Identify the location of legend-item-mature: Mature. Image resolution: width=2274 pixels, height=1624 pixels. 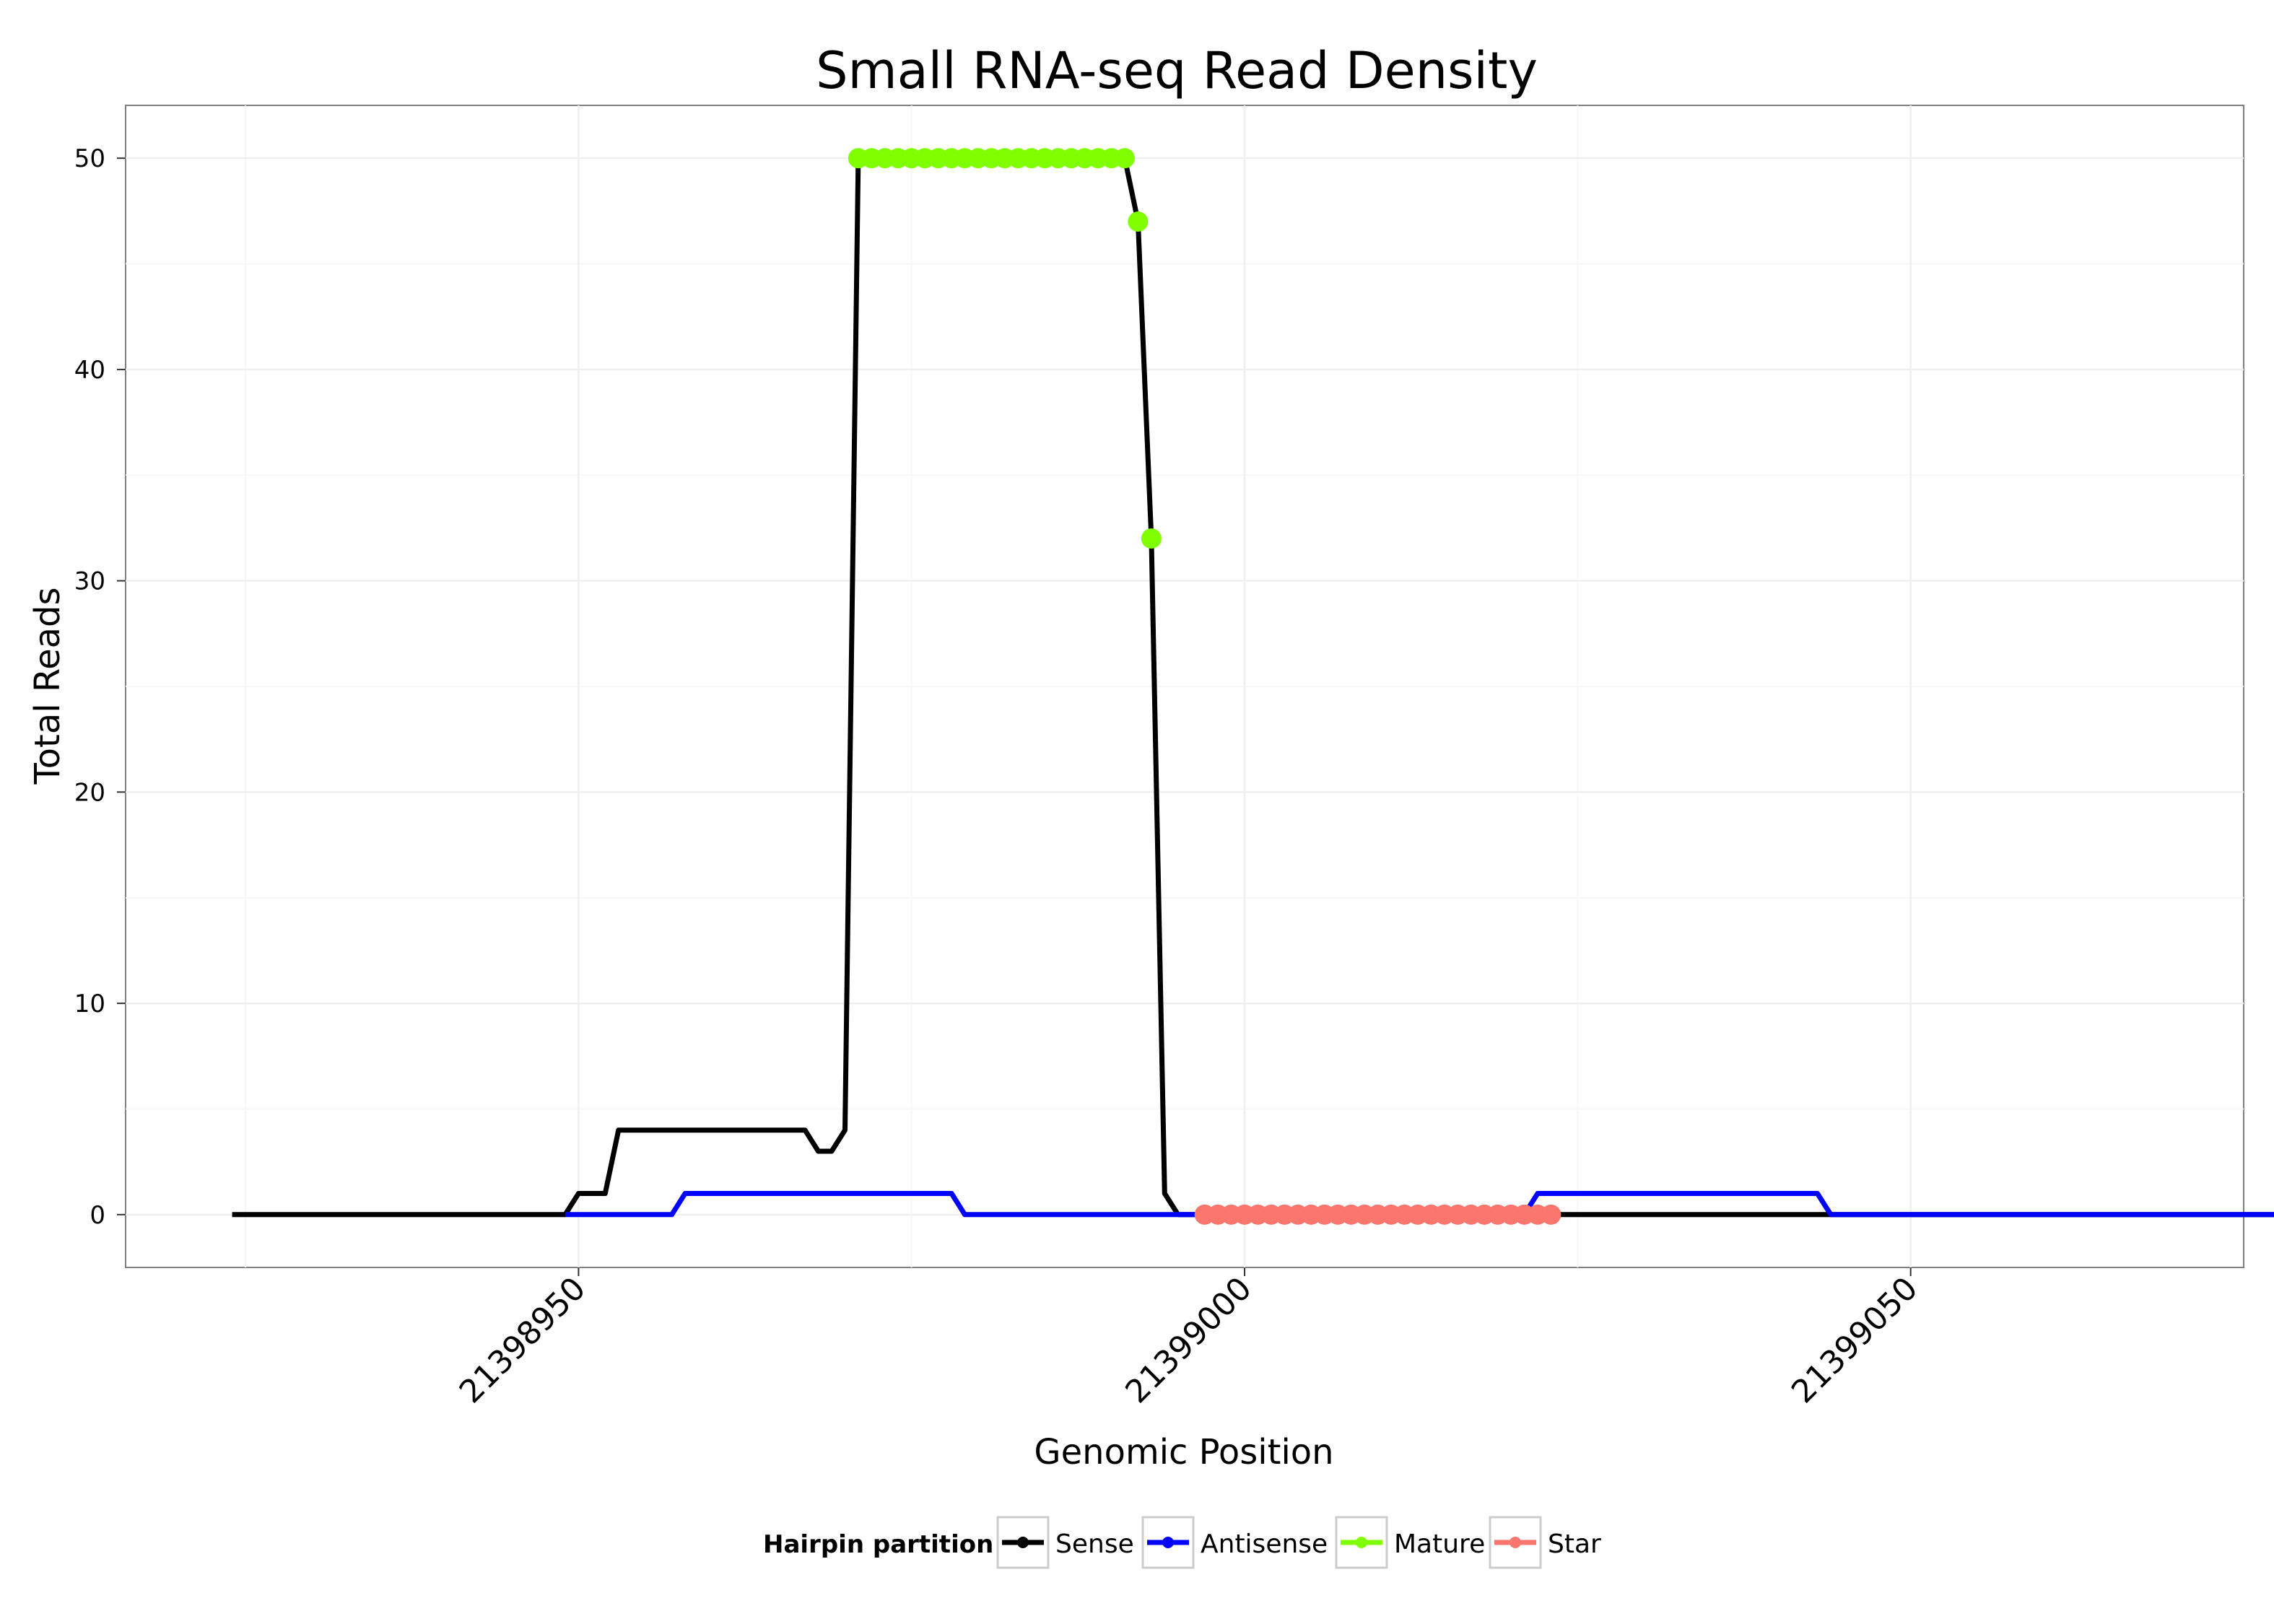
(1410, 1542).